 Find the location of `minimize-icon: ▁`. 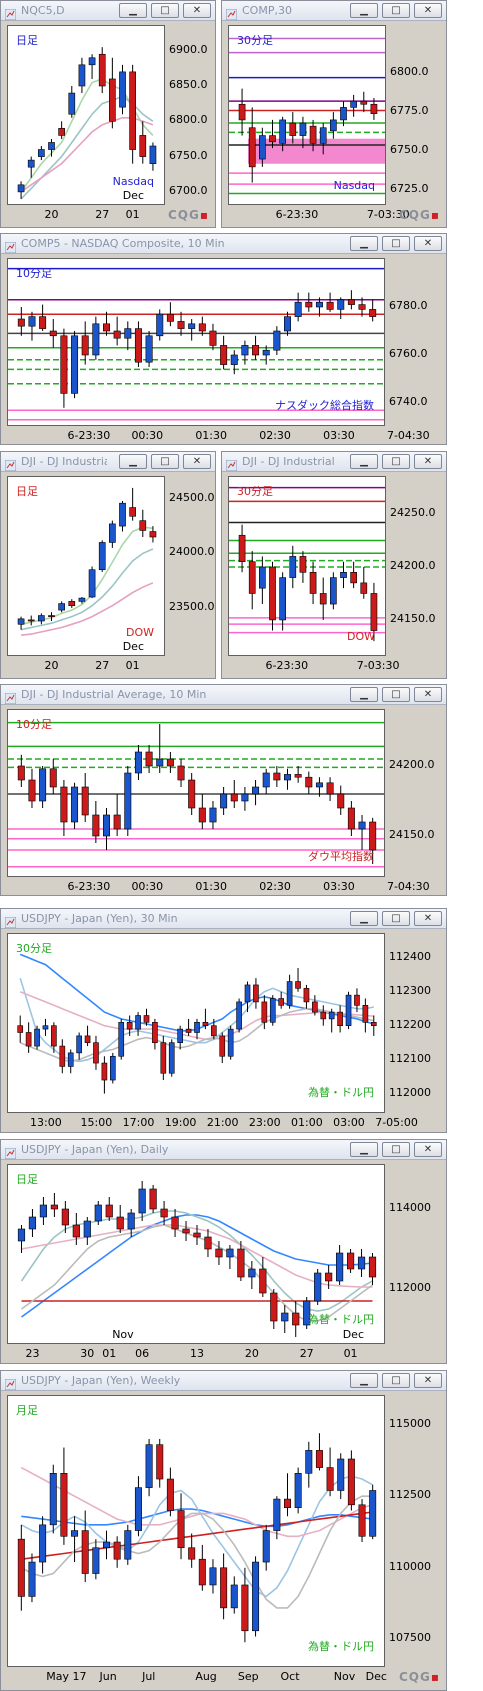

minimize-icon: ▁ is located at coordinates (364, 243).